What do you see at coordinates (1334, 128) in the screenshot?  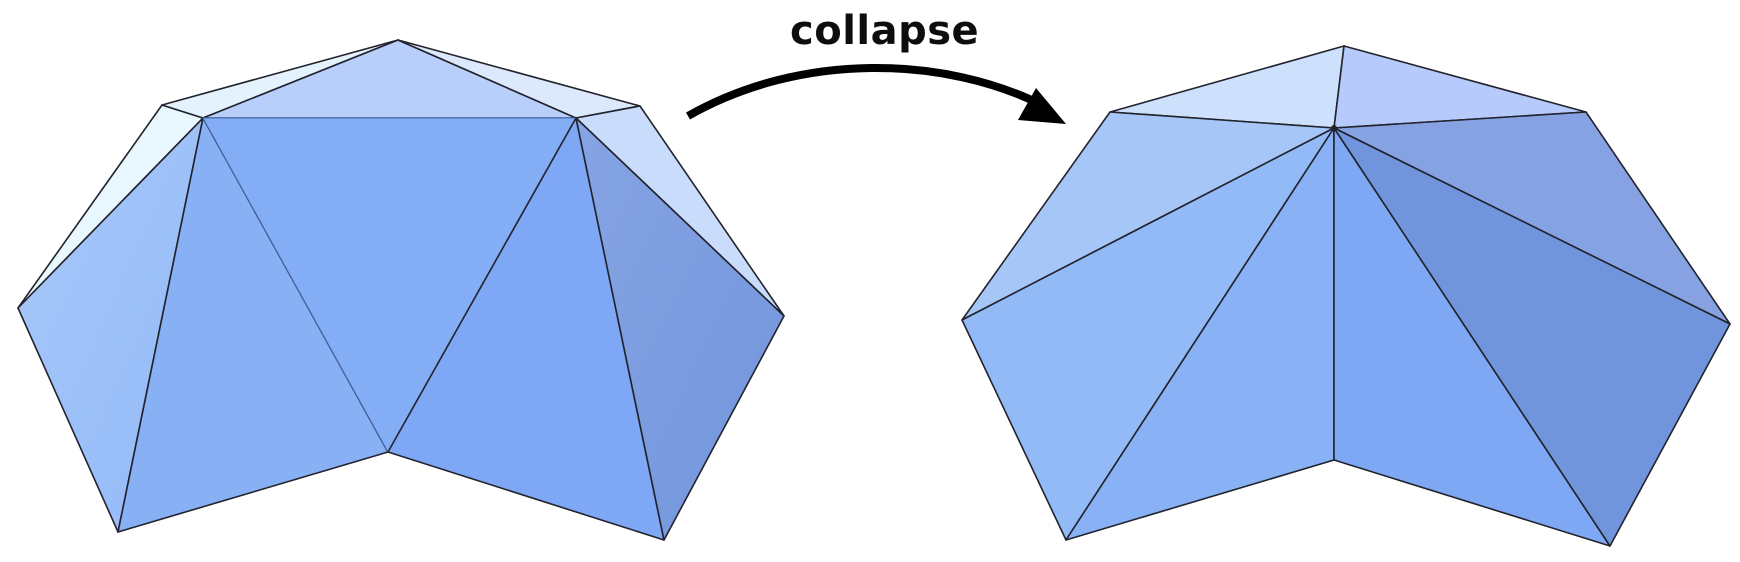 I see `collapsed-vertex` at bounding box center [1334, 128].